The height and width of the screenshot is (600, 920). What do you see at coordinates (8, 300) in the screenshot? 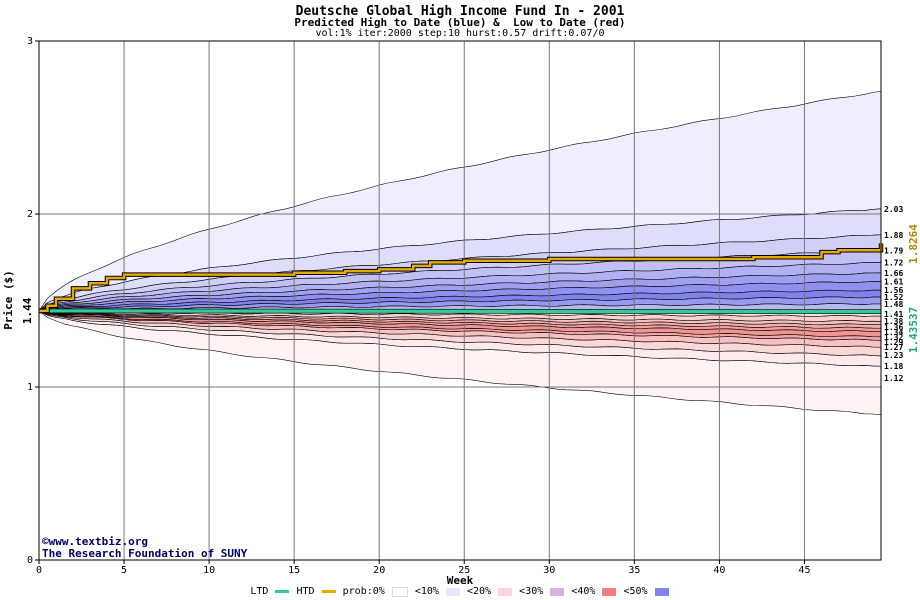
I see `y-axis-label: Price ($)` at bounding box center [8, 300].